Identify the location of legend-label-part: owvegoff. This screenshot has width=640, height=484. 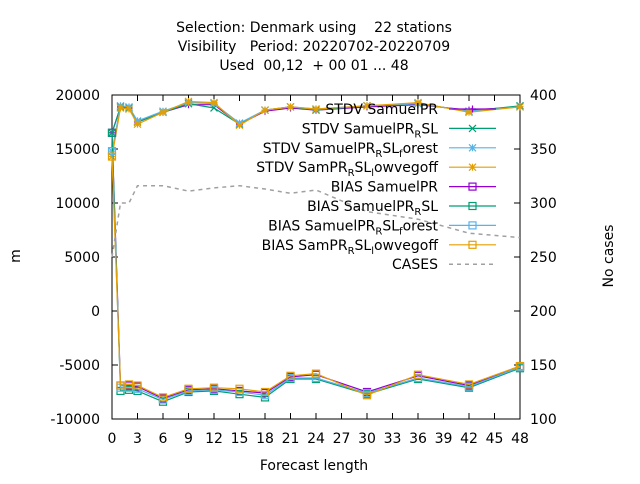
(406, 168).